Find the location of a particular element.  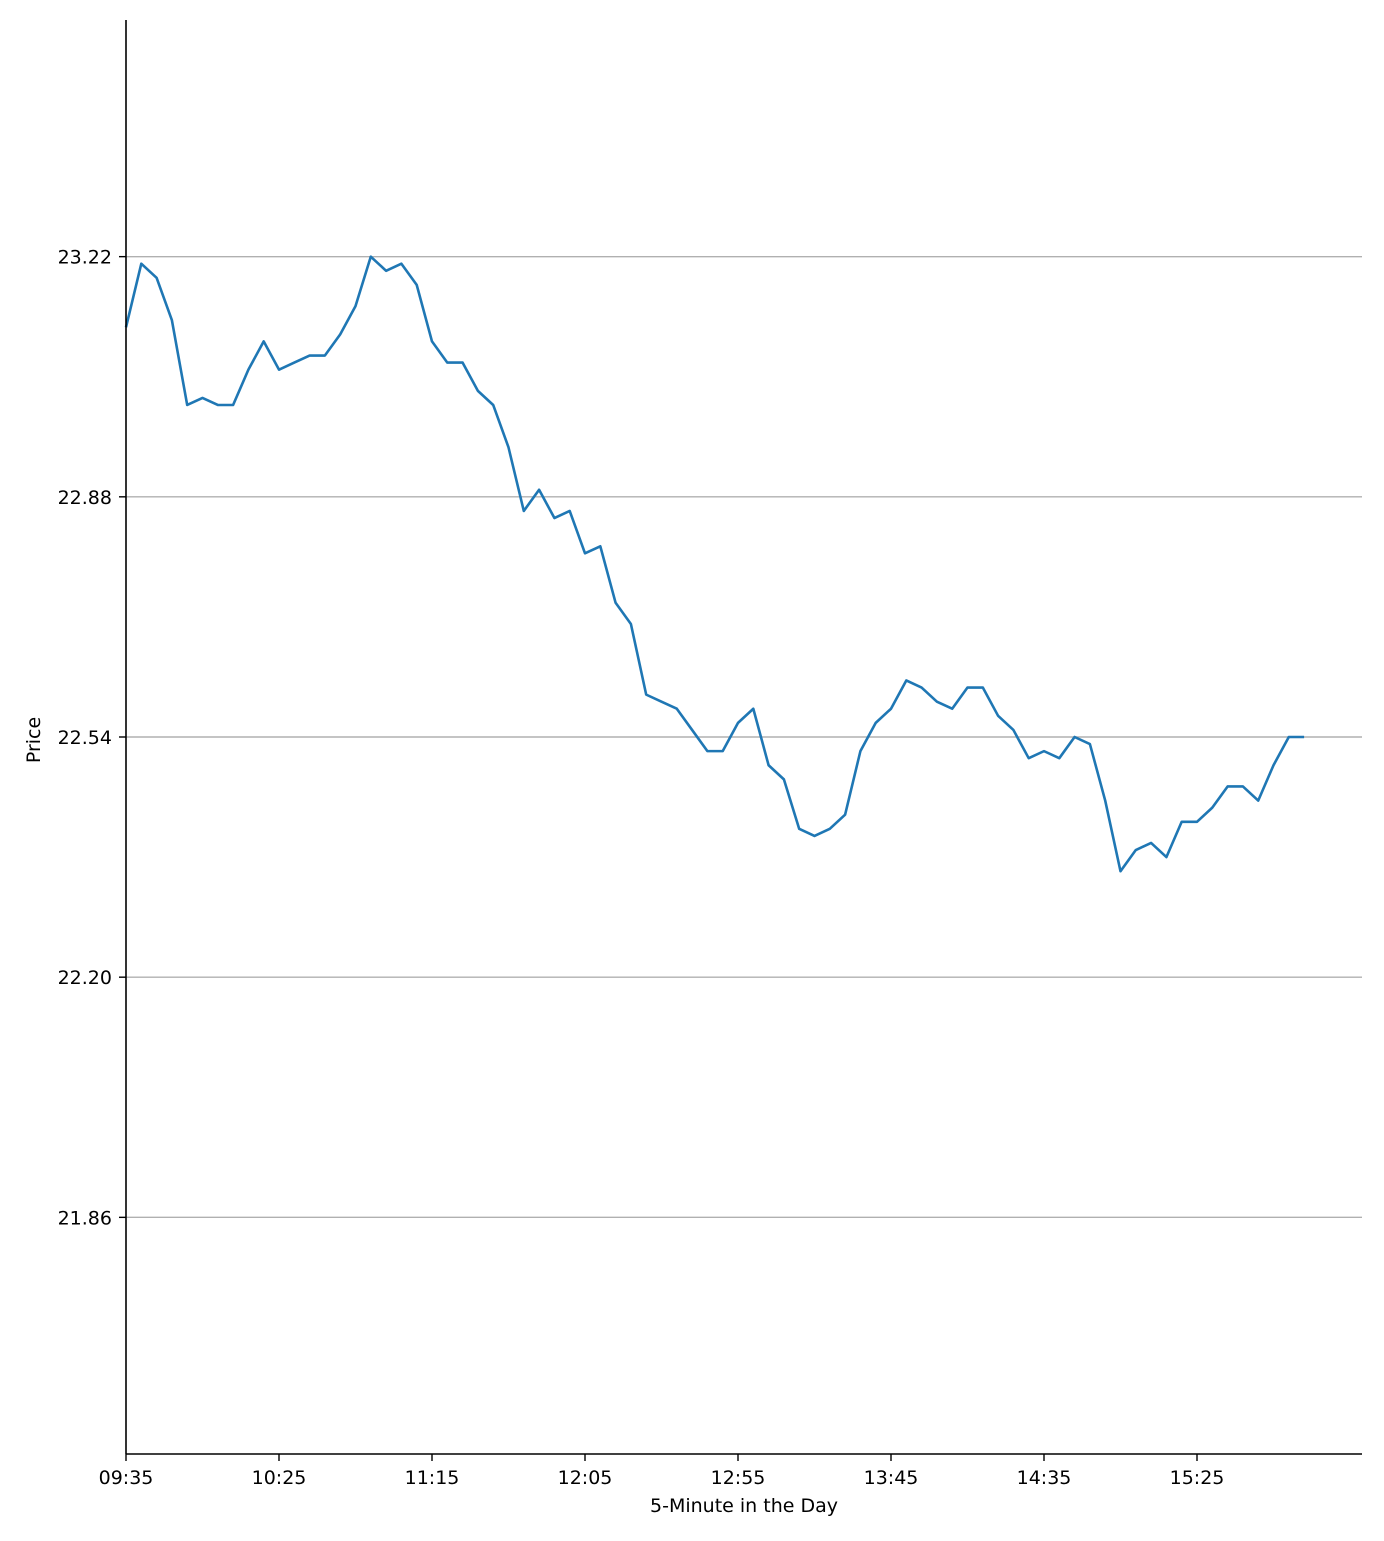

y-ticks: 21.86 22.20 22.54 22.88 23.22 is located at coordinates (92, 738).